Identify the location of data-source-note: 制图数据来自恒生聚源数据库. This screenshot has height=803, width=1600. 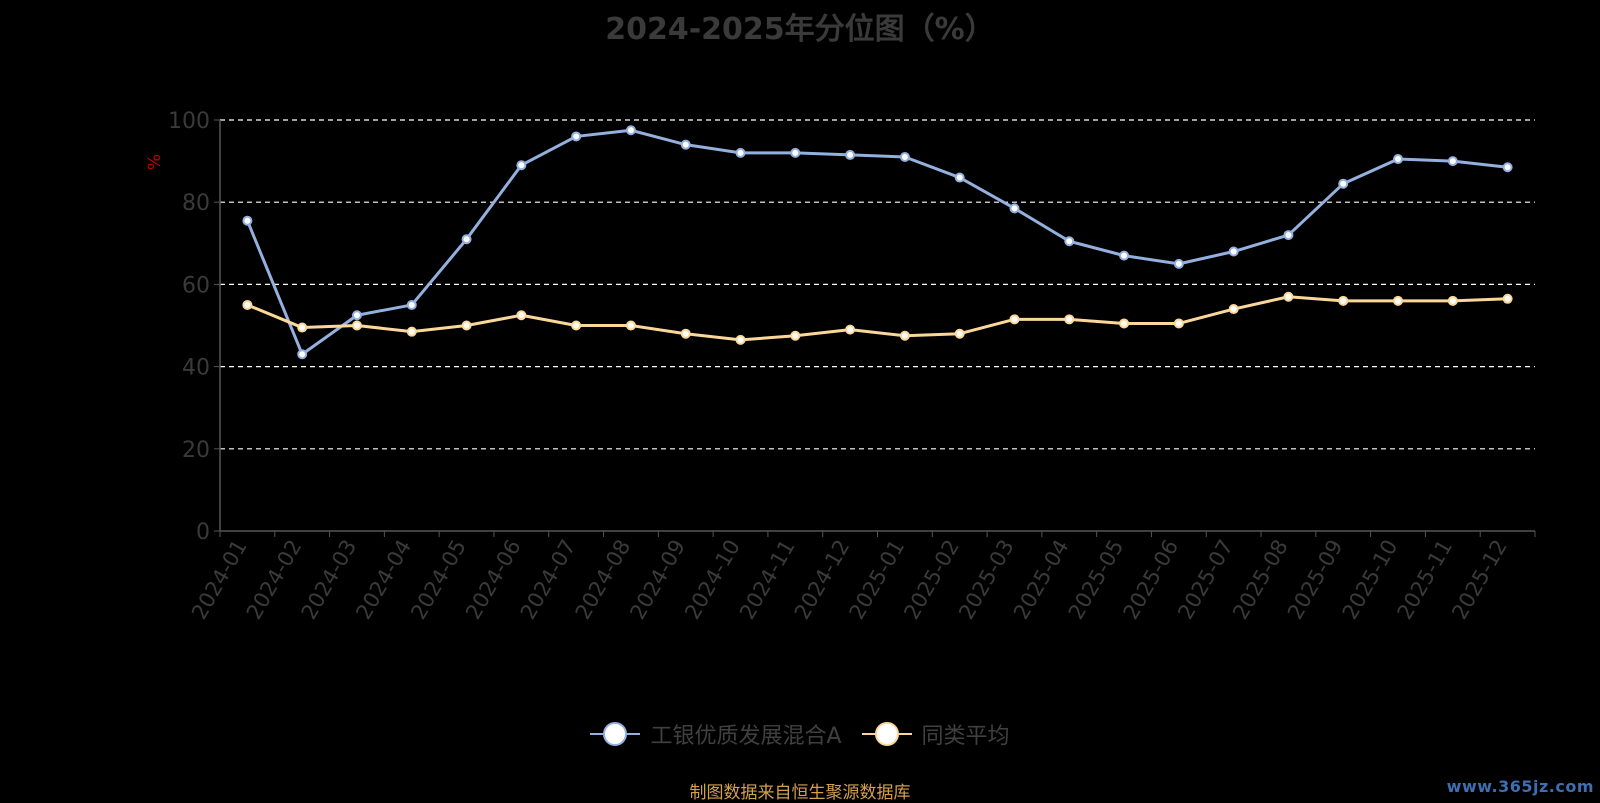
(800, 793).